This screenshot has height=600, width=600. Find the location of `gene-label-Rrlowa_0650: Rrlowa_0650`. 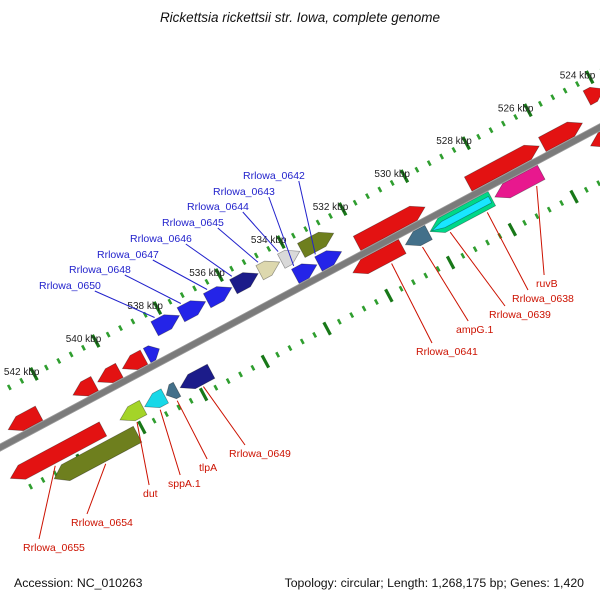

gene-label-Rrlowa_0650: Rrlowa_0650 is located at coordinates (70, 286).